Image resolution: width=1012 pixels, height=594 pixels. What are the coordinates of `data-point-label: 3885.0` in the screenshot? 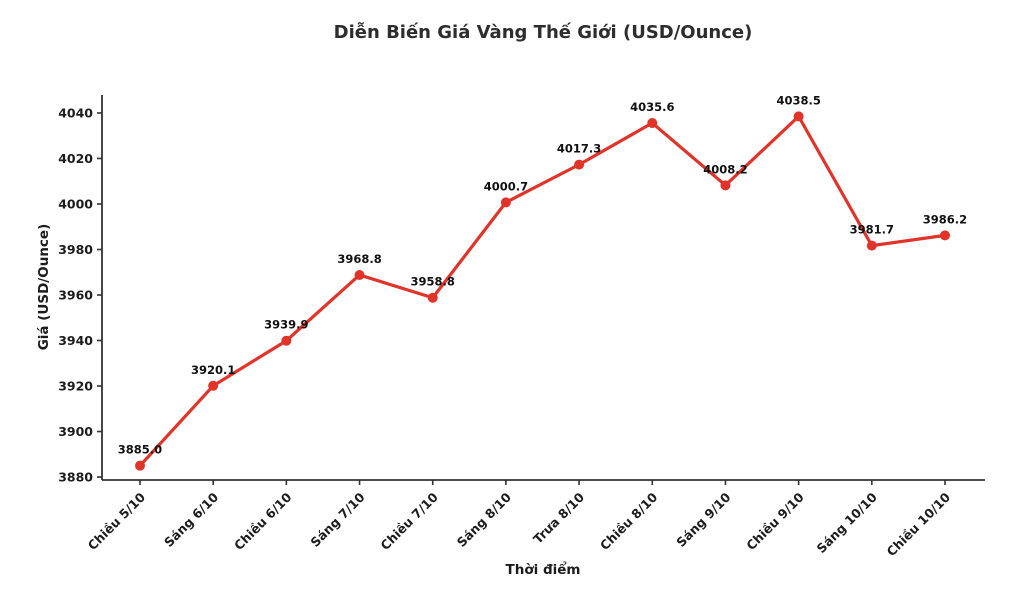 It's located at (140, 450).